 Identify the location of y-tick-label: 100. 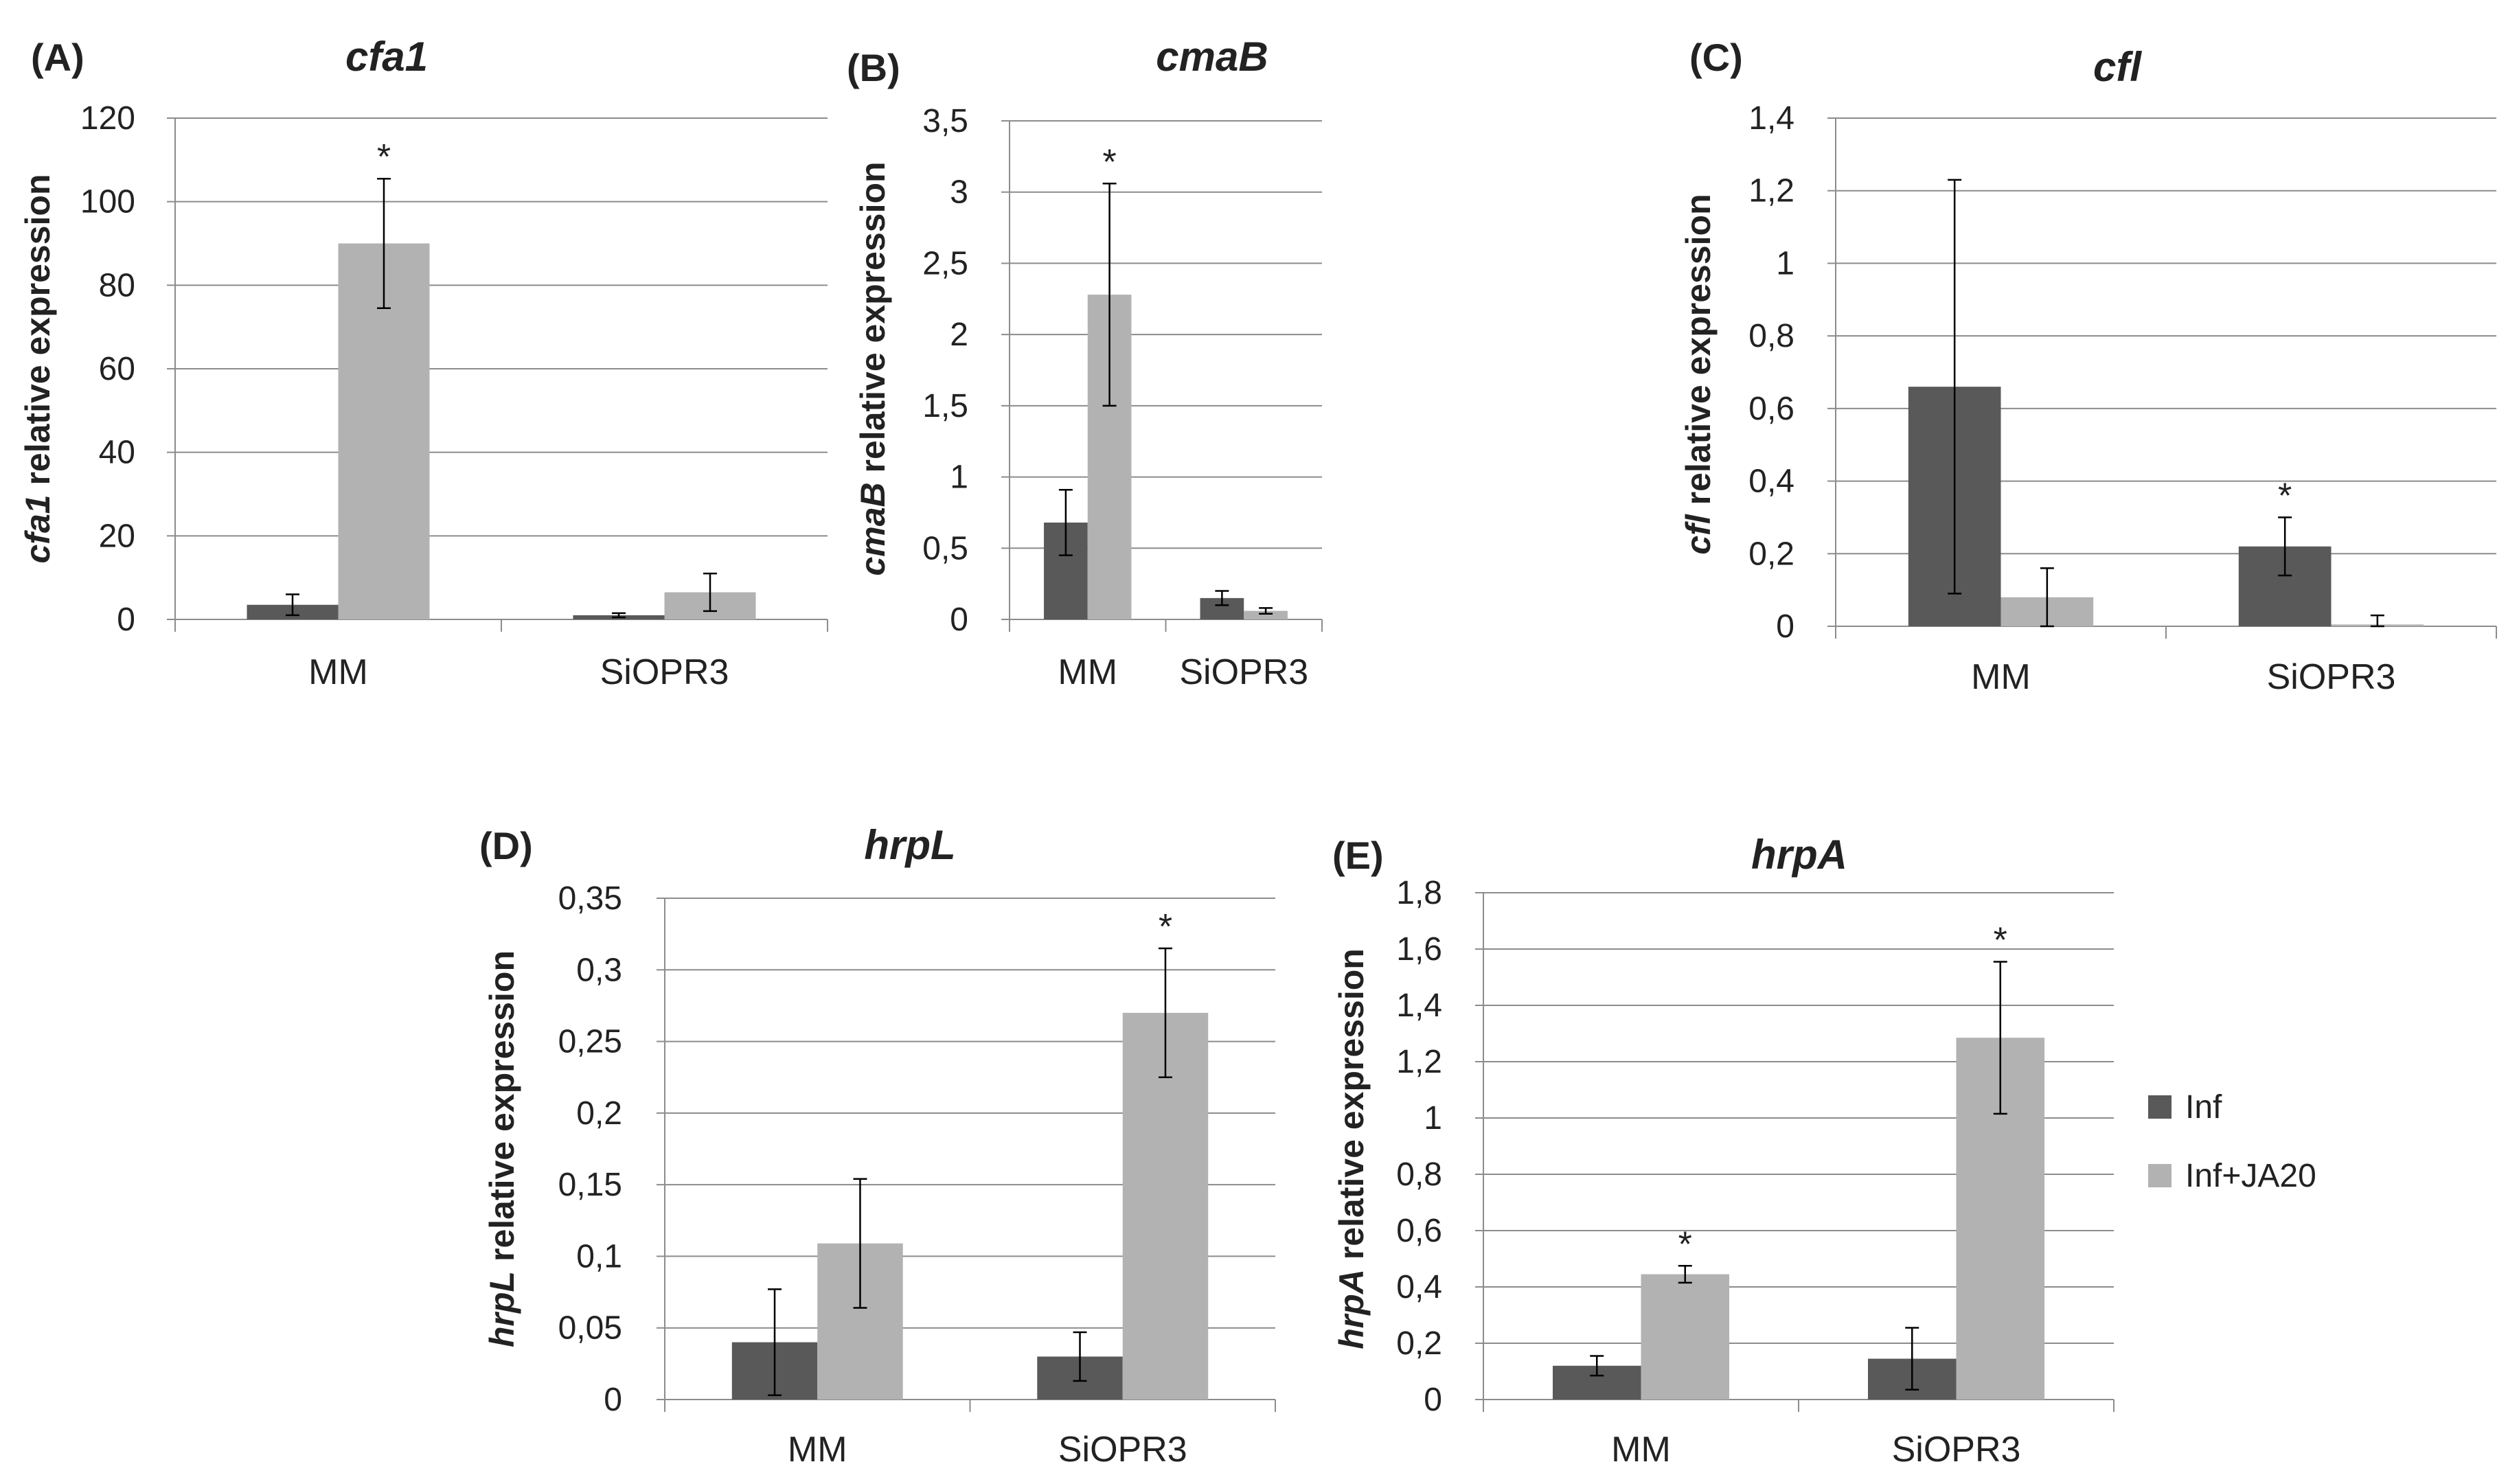
(107, 202).